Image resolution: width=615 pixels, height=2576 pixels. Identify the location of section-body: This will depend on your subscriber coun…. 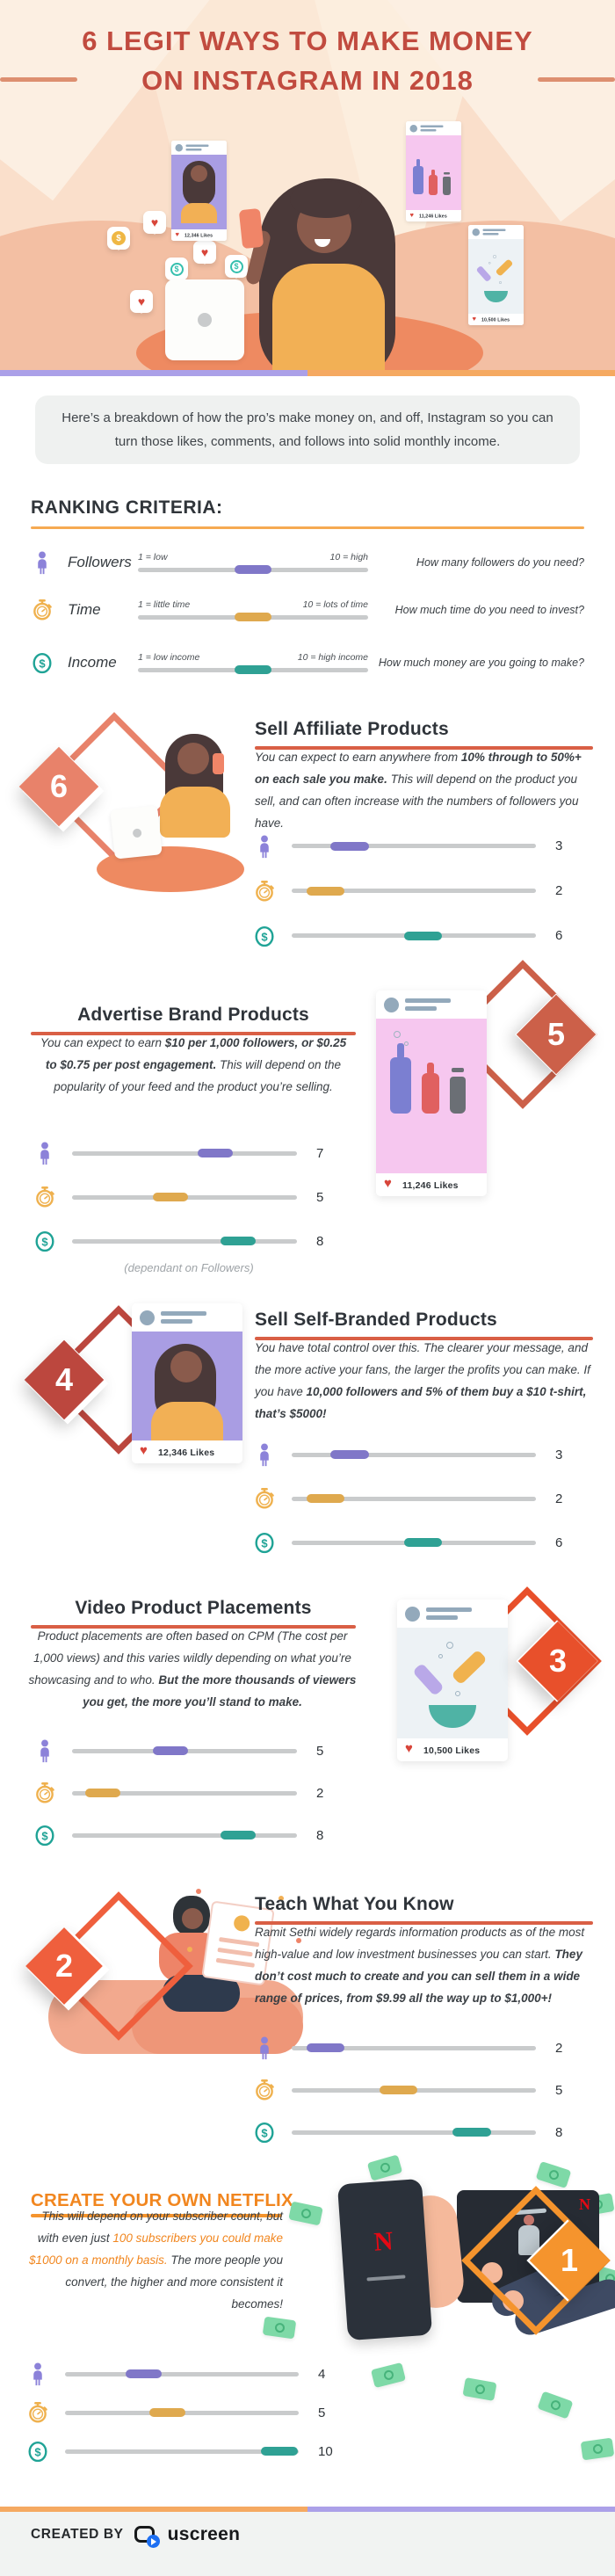
(156, 2260).